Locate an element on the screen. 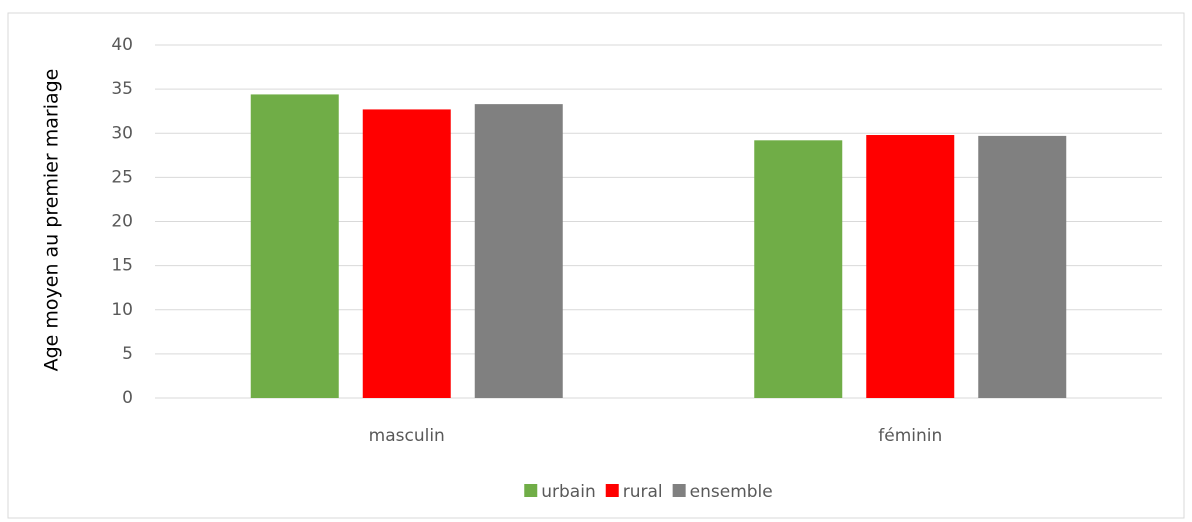 The image size is (1192, 522). legend-label: rural is located at coordinates (643, 492).